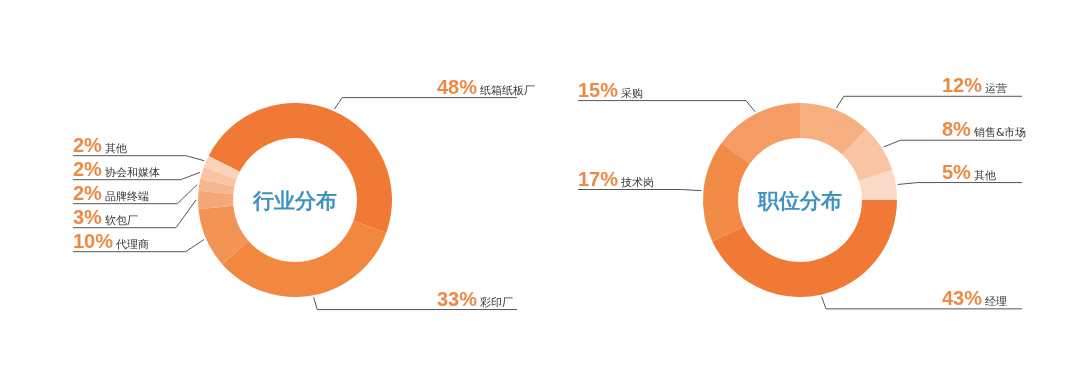 This screenshot has width=1080, height=392. Describe the element at coordinates (294, 201) in the screenshot. I see `text: 行业分布` at that location.